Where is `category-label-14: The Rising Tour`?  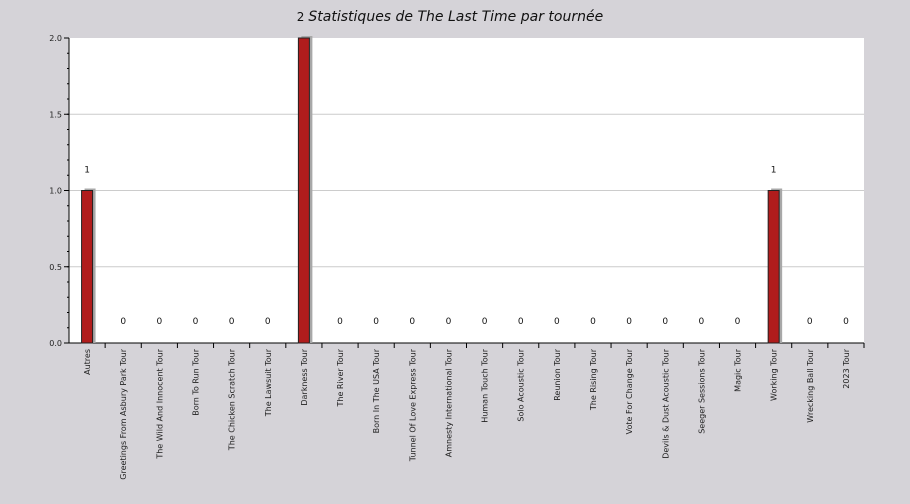
category-label-14: The Rising Tour is located at coordinates (593, 379).